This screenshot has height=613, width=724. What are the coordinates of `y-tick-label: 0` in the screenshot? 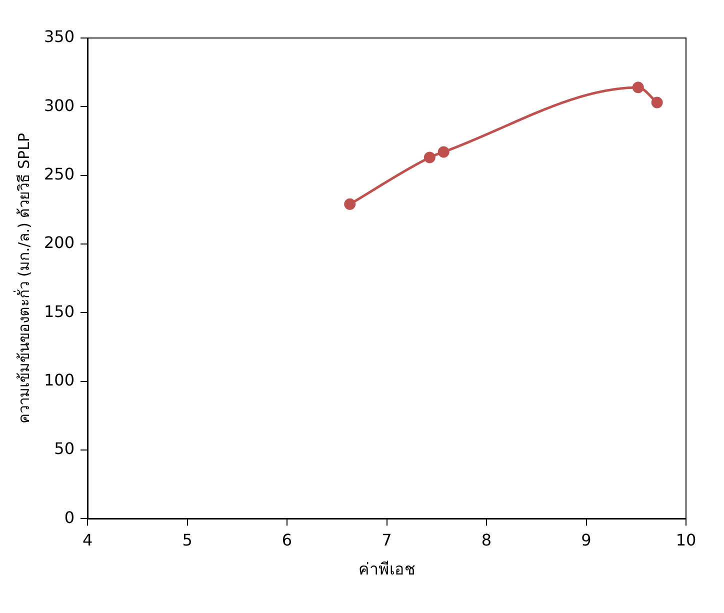 It's located at (69, 517).